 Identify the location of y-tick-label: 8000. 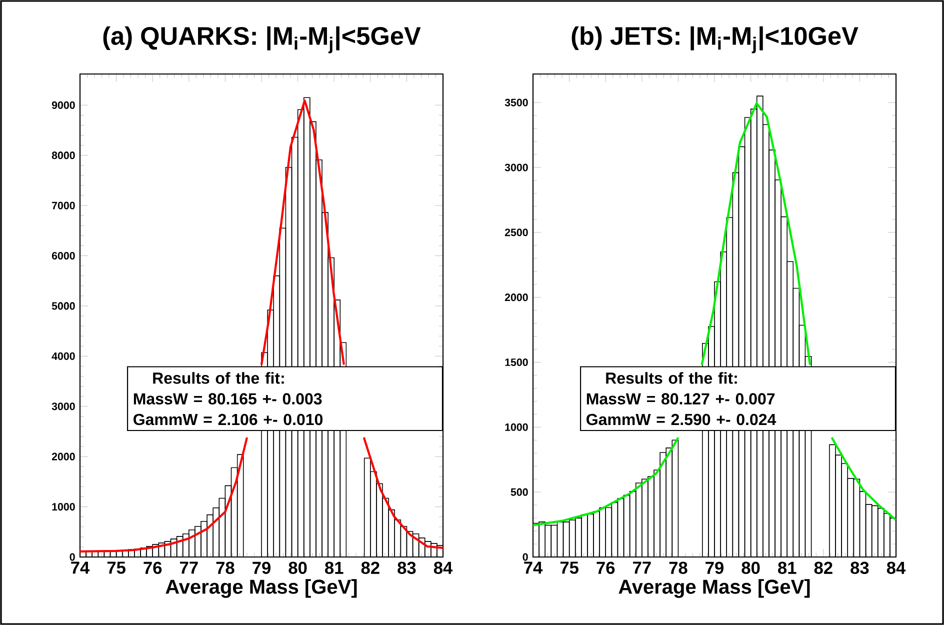
(63, 156).